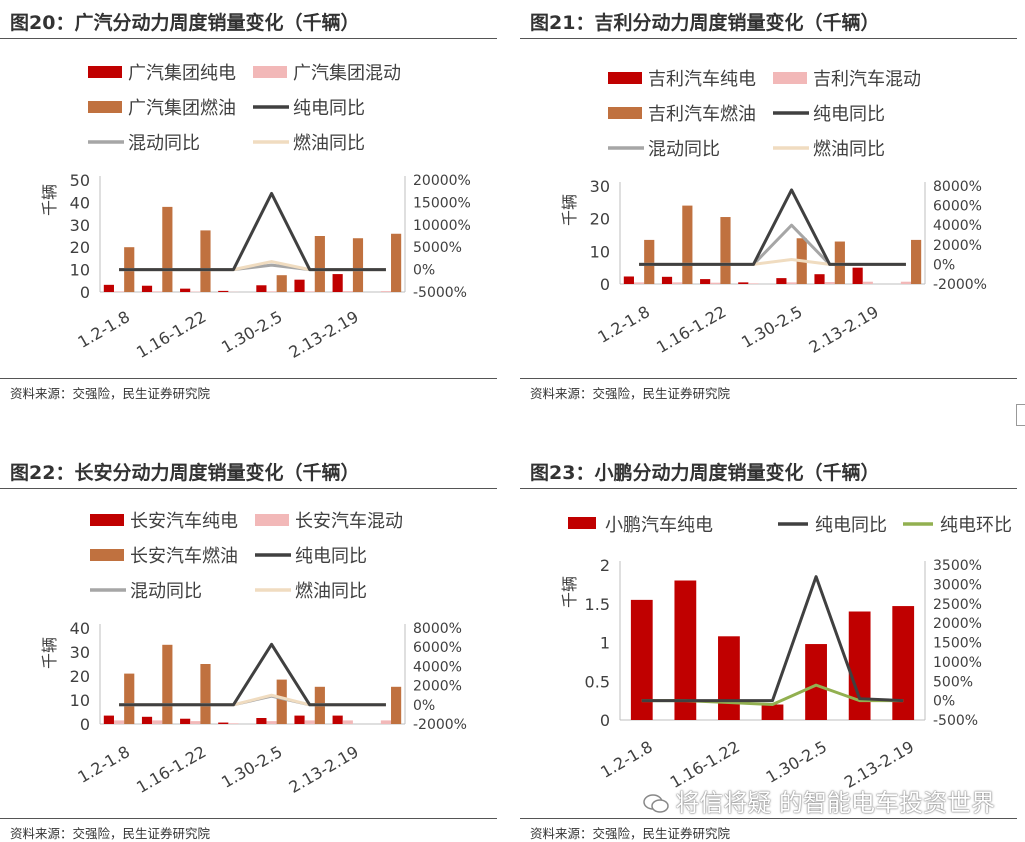  I want to click on watermark: 将信将疑 的智能电车投资世界, so click(819, 800).